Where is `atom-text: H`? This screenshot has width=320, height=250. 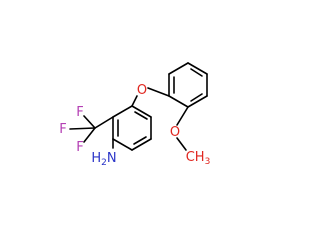 atom-text: H is located at coordinates (96, 158).